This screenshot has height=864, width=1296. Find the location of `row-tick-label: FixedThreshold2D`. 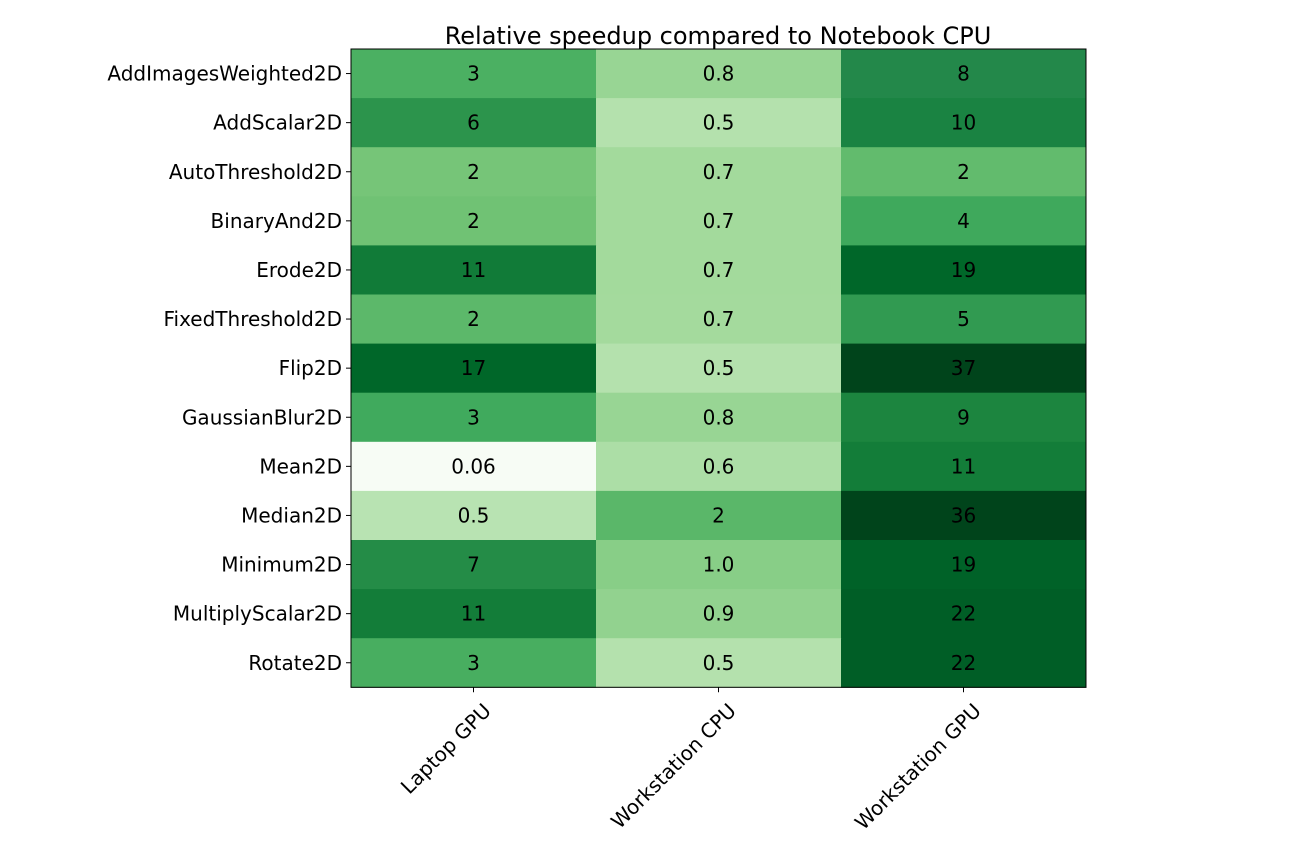

row-tick-label: FixedThreshold2D is located at coordinates (252, 319).